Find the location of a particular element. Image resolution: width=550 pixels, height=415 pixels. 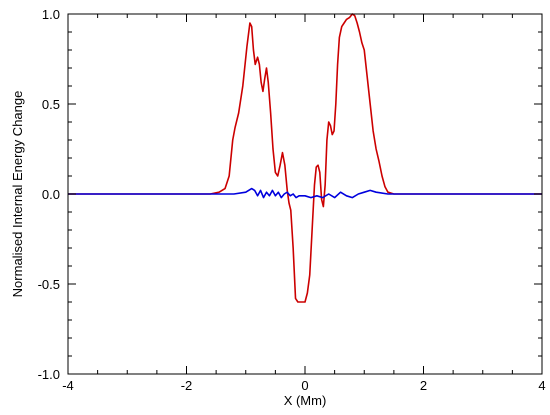

x-tick-label: 2 is located at coordinates (423, 385).